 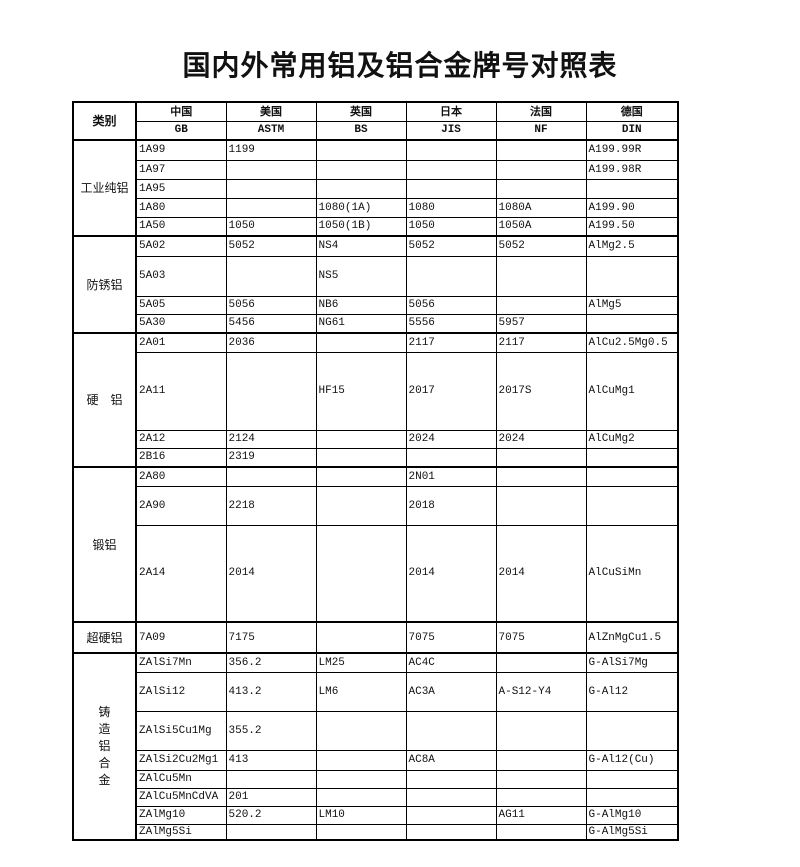 I want to click on grade-cell: 1A99, so click(x=181, y=150).